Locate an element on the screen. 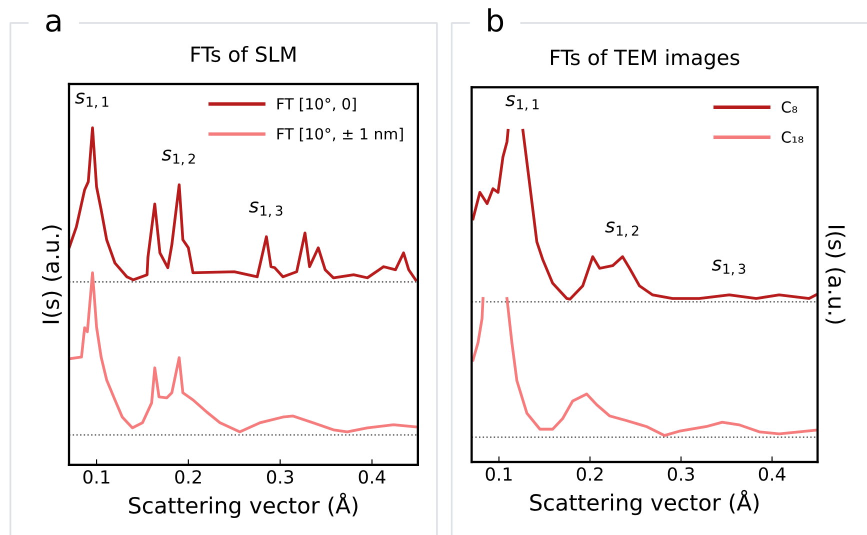 The image size is (867, 535). legend-label: FT [10°, 0] is located at coordinates (316, 105).